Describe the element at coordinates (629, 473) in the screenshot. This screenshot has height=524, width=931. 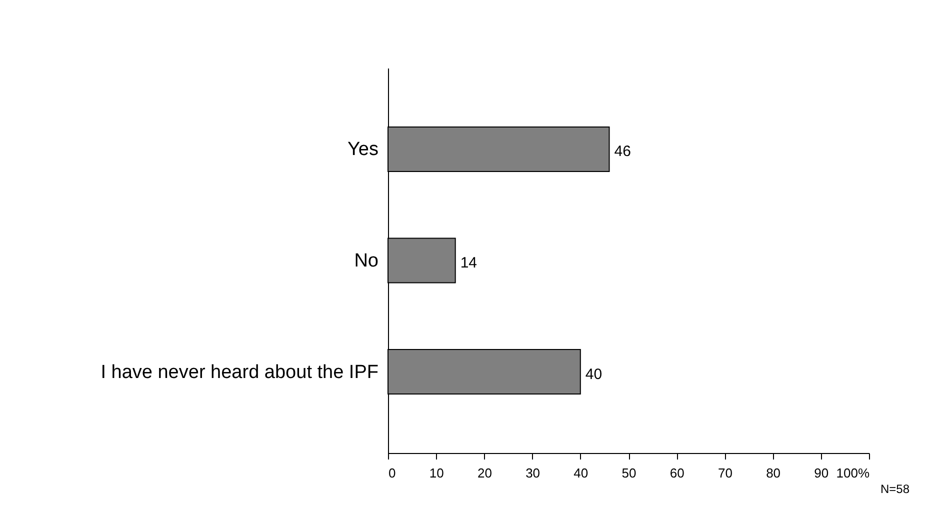
I see `x-tick-label: 50` at that location.